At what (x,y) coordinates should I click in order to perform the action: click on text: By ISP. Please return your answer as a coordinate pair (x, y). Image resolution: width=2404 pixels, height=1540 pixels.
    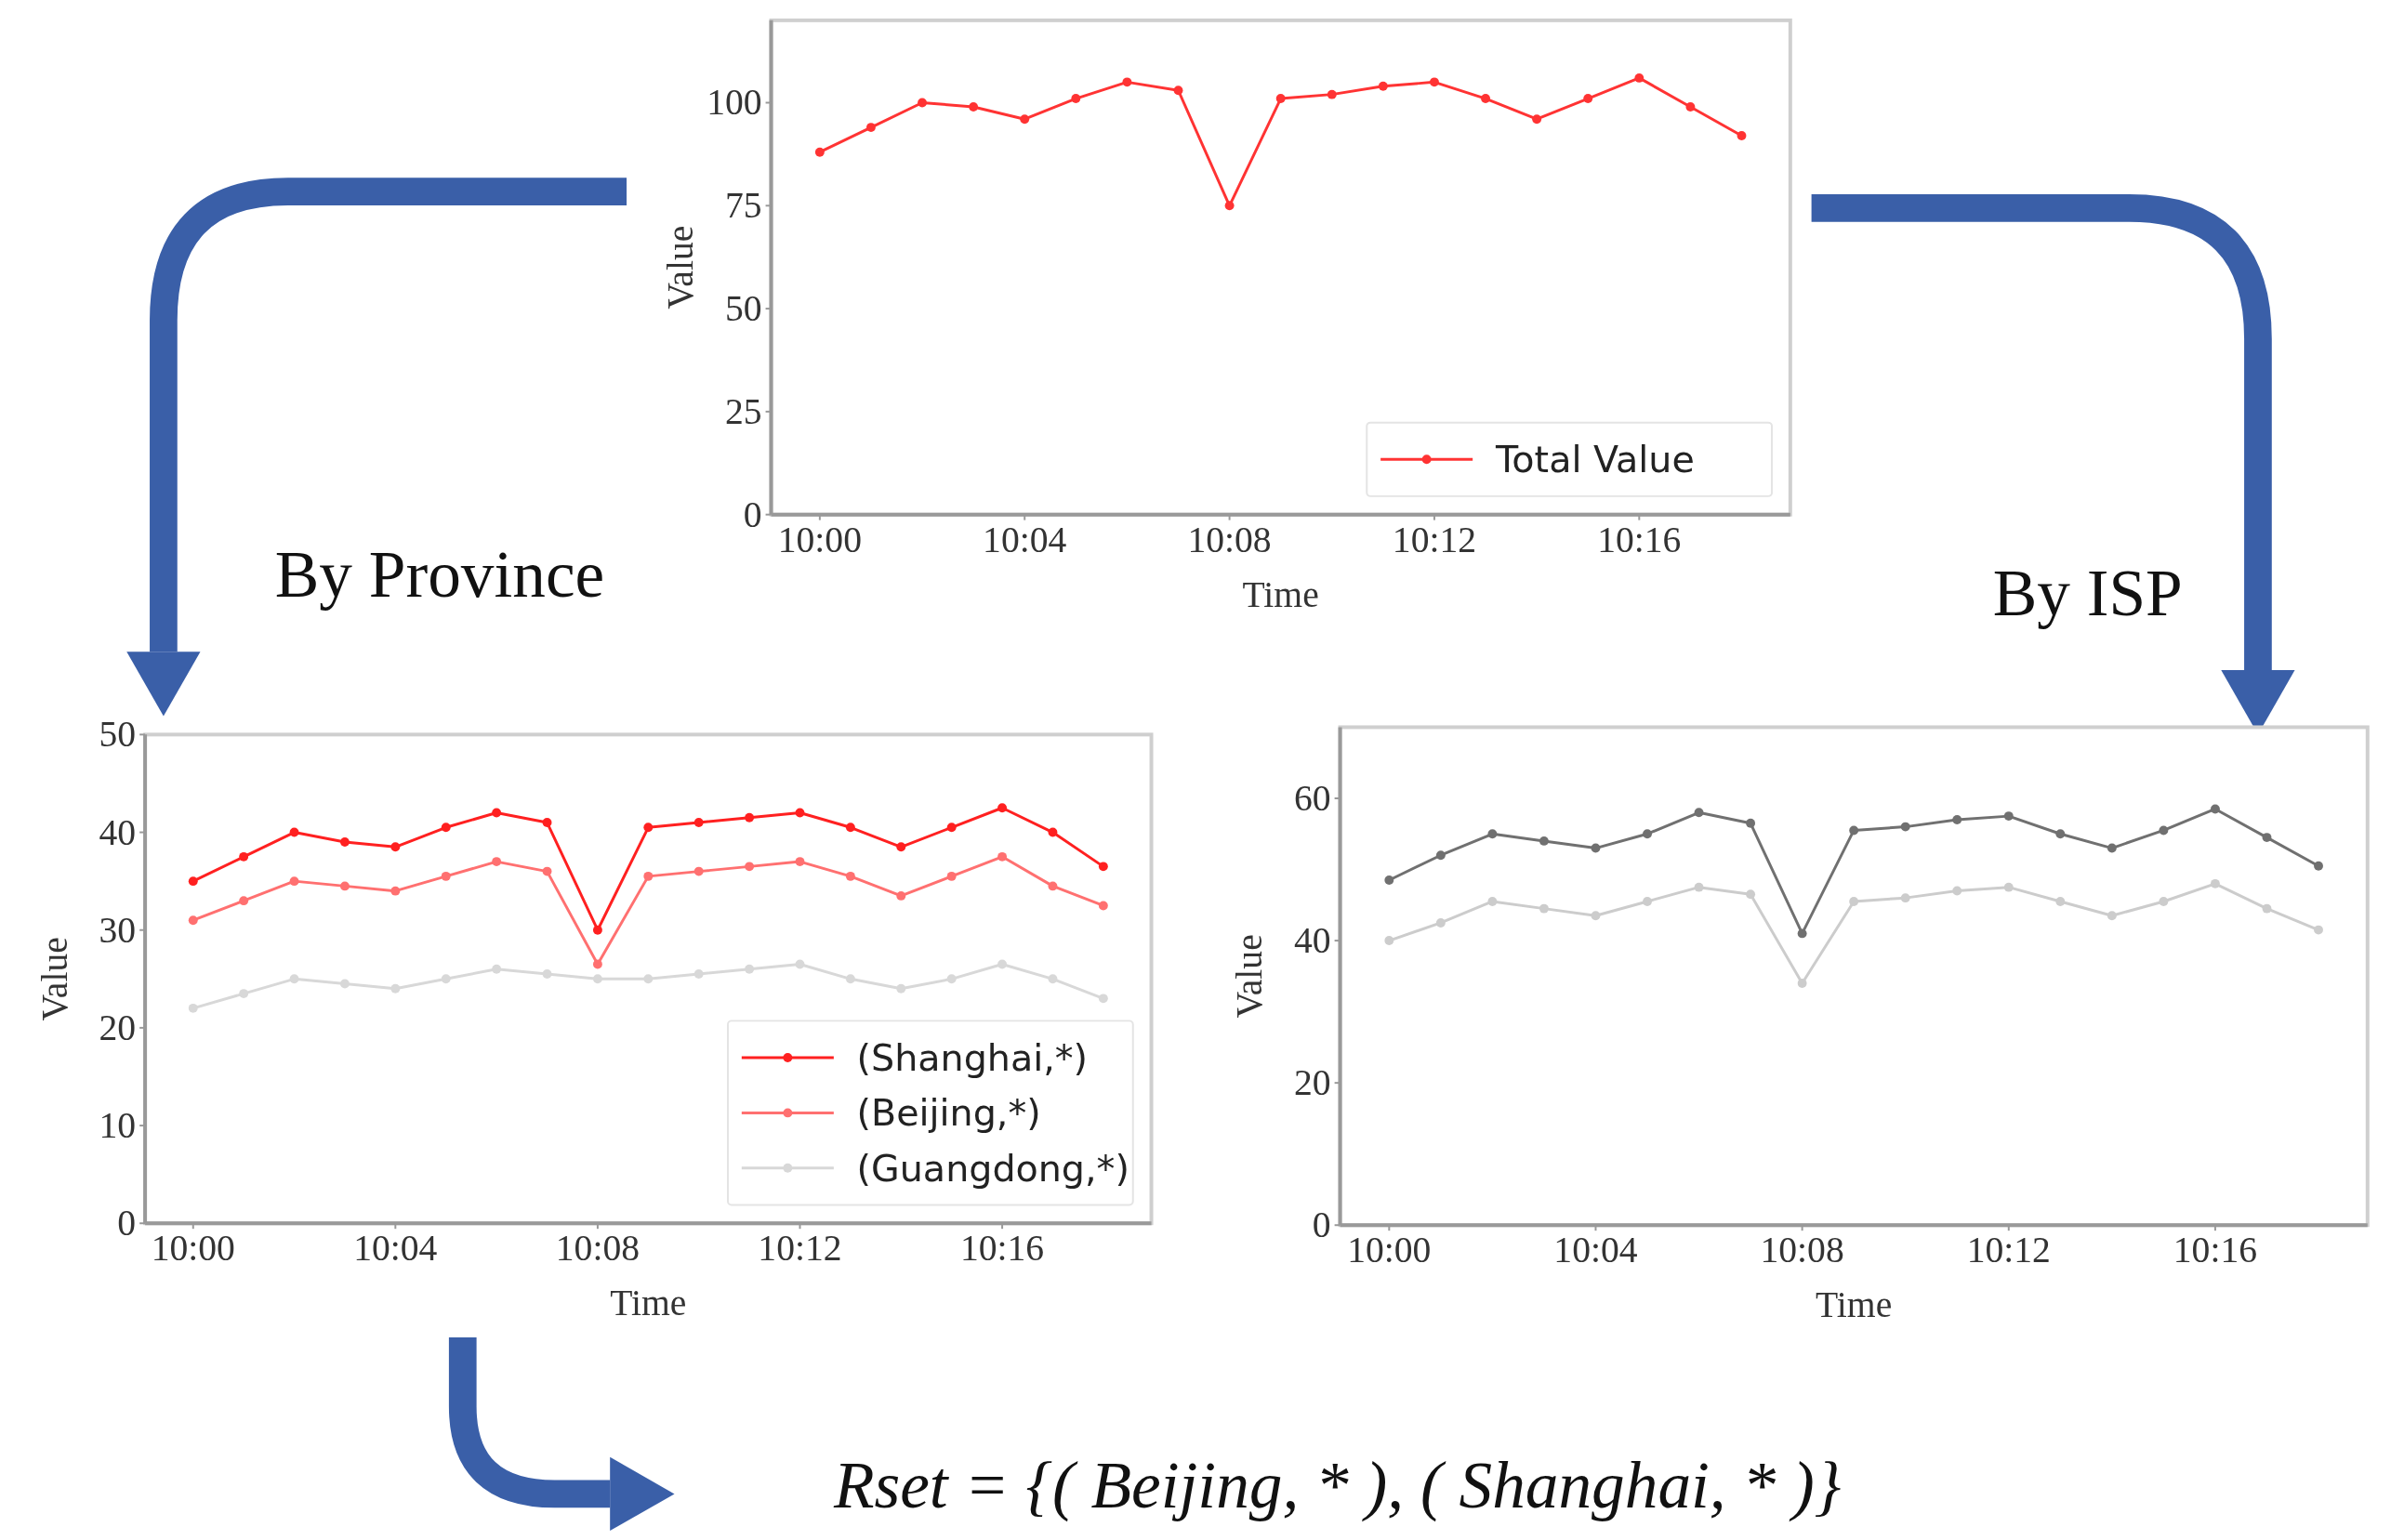
    Looking at the image, I should click on (2087, 592).